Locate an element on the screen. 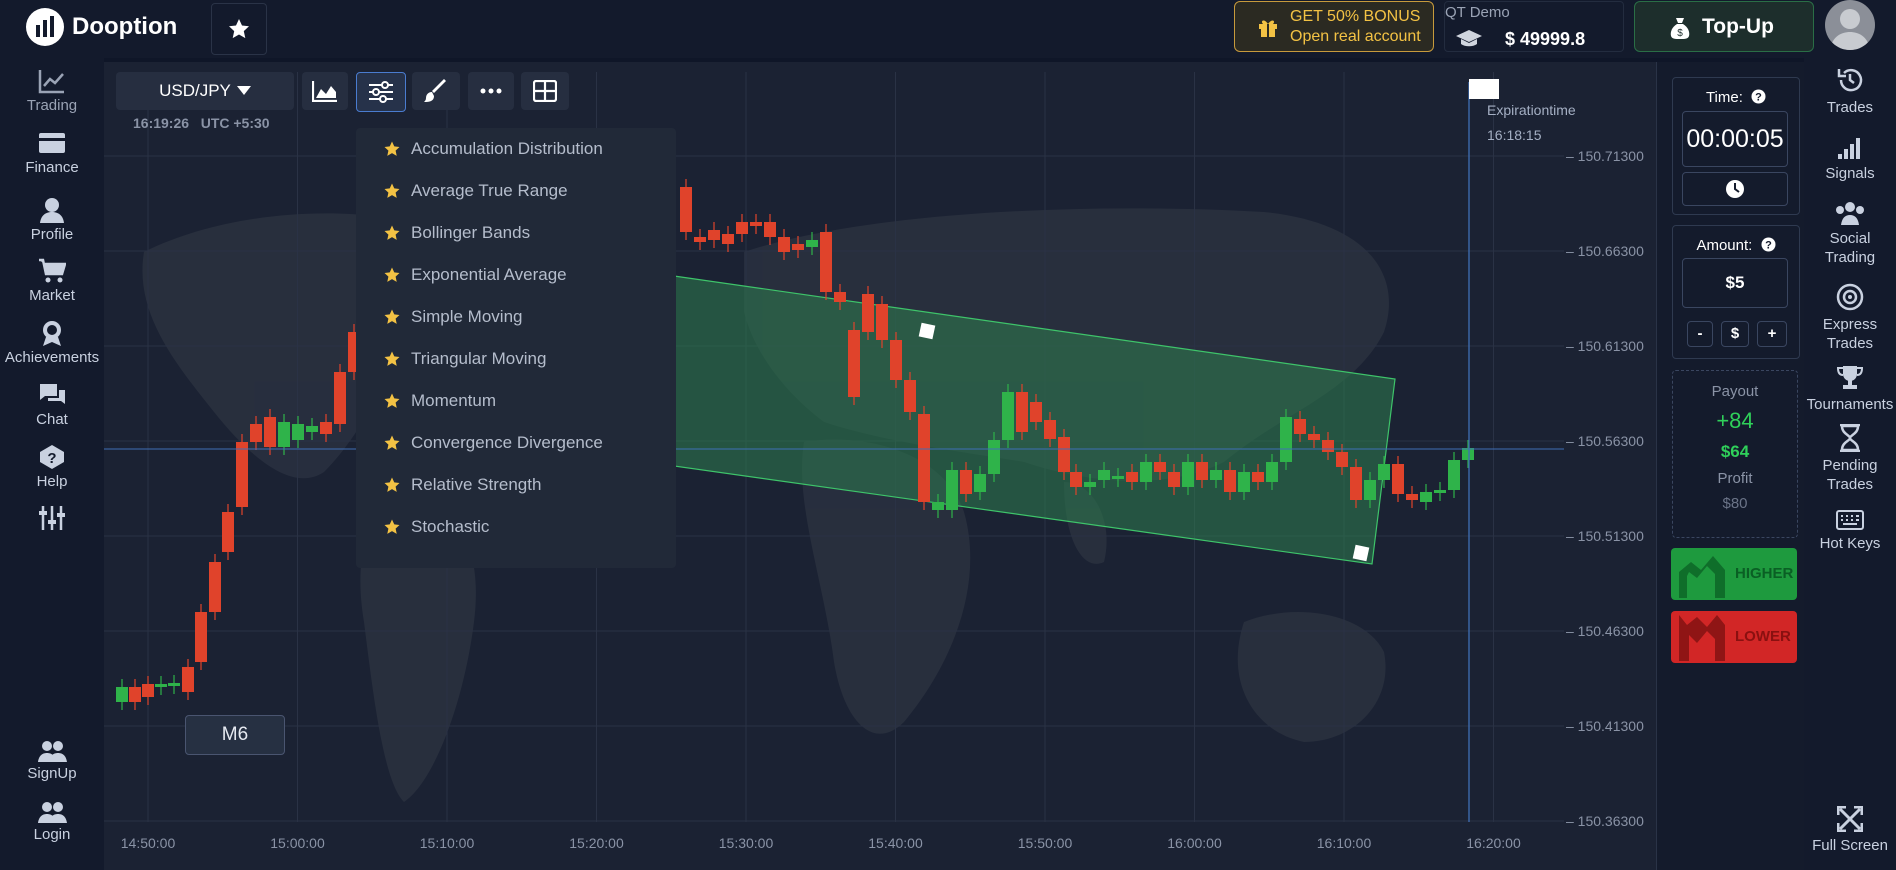 Image resolution: width=1896 pixels, height=870 pixels. amount-decrease-button: - is located at coordinates (1700, 334).